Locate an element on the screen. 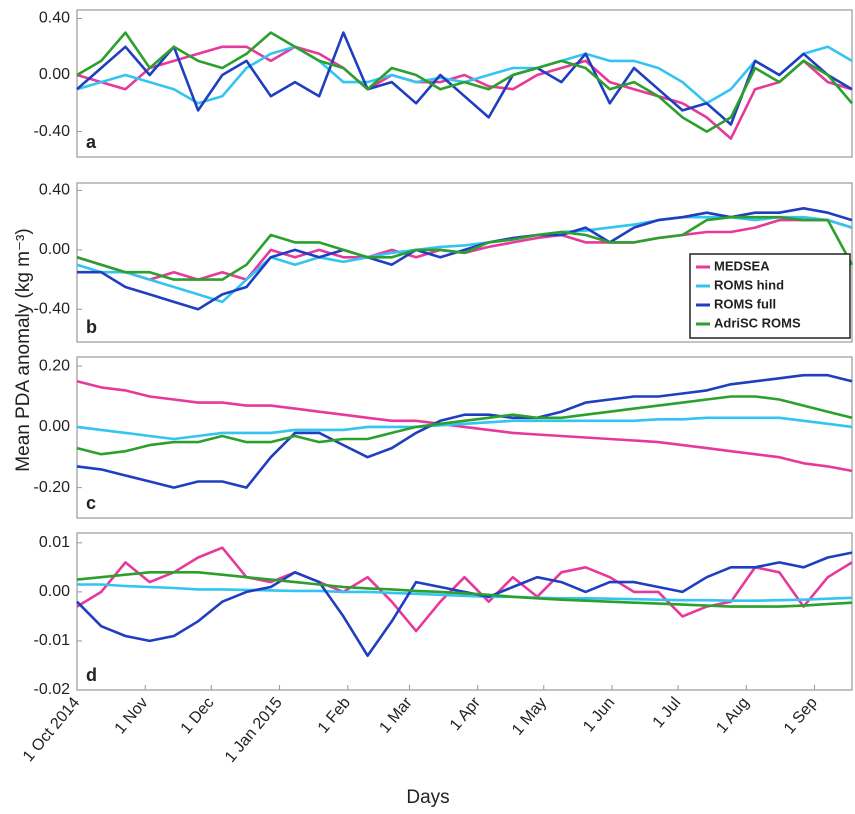  legend-label: AdriSC ROMS is located at coordinates (757, 322).